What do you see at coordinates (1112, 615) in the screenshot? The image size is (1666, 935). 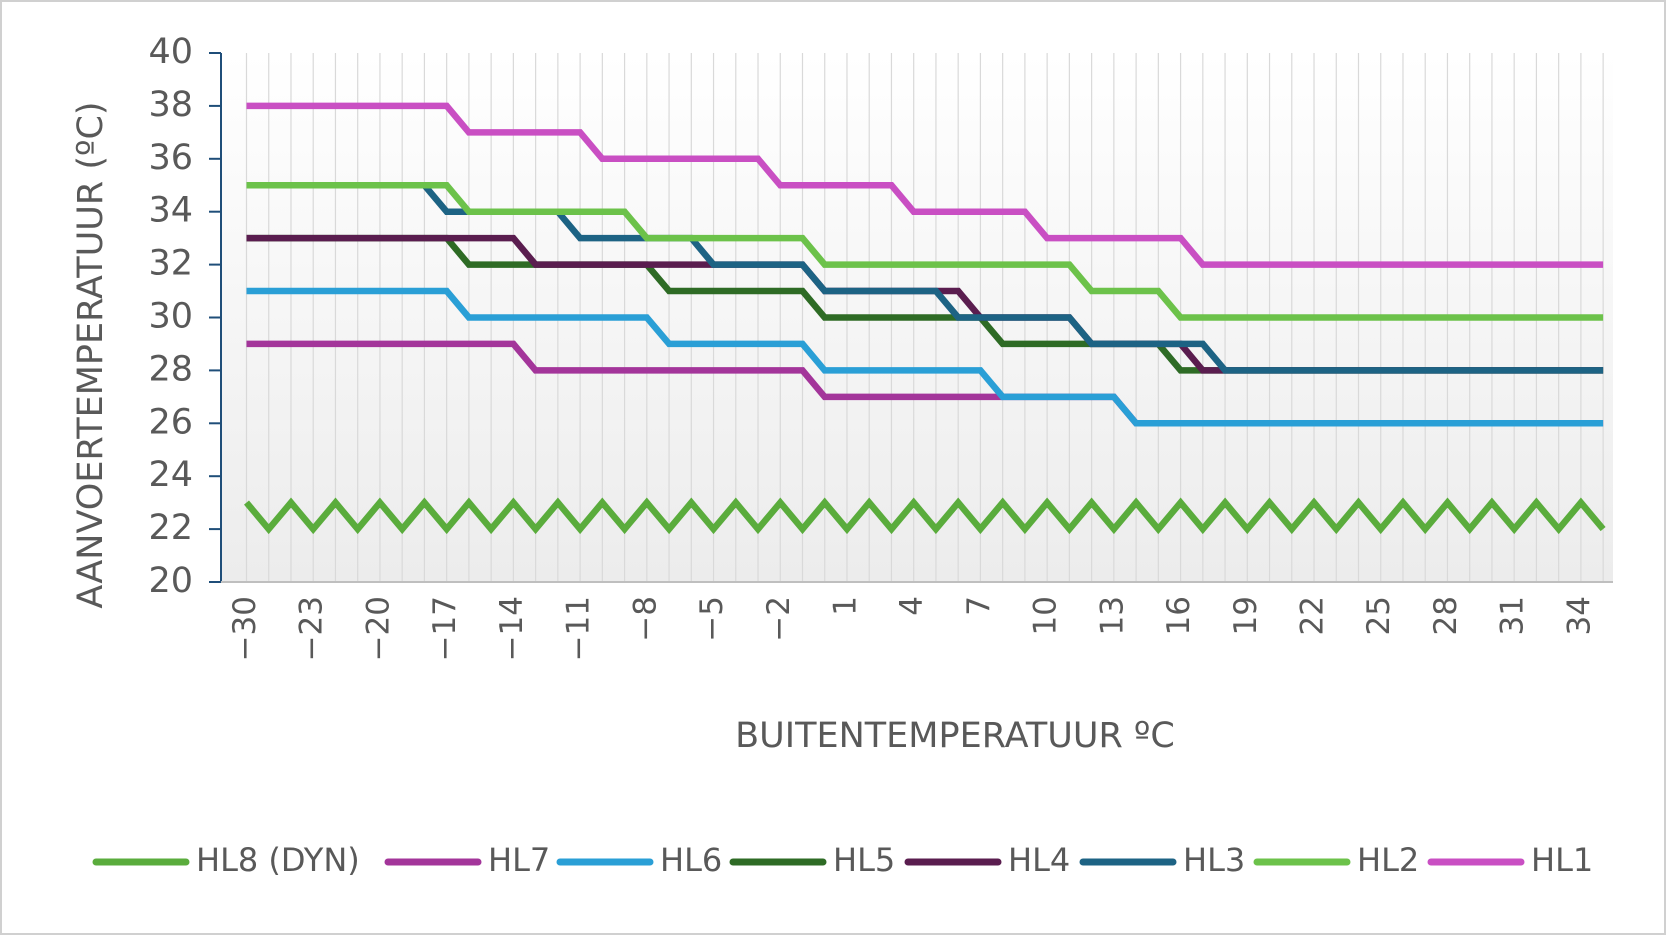 I see `x-tick-label: 13` at bounding box center [1112, 615].